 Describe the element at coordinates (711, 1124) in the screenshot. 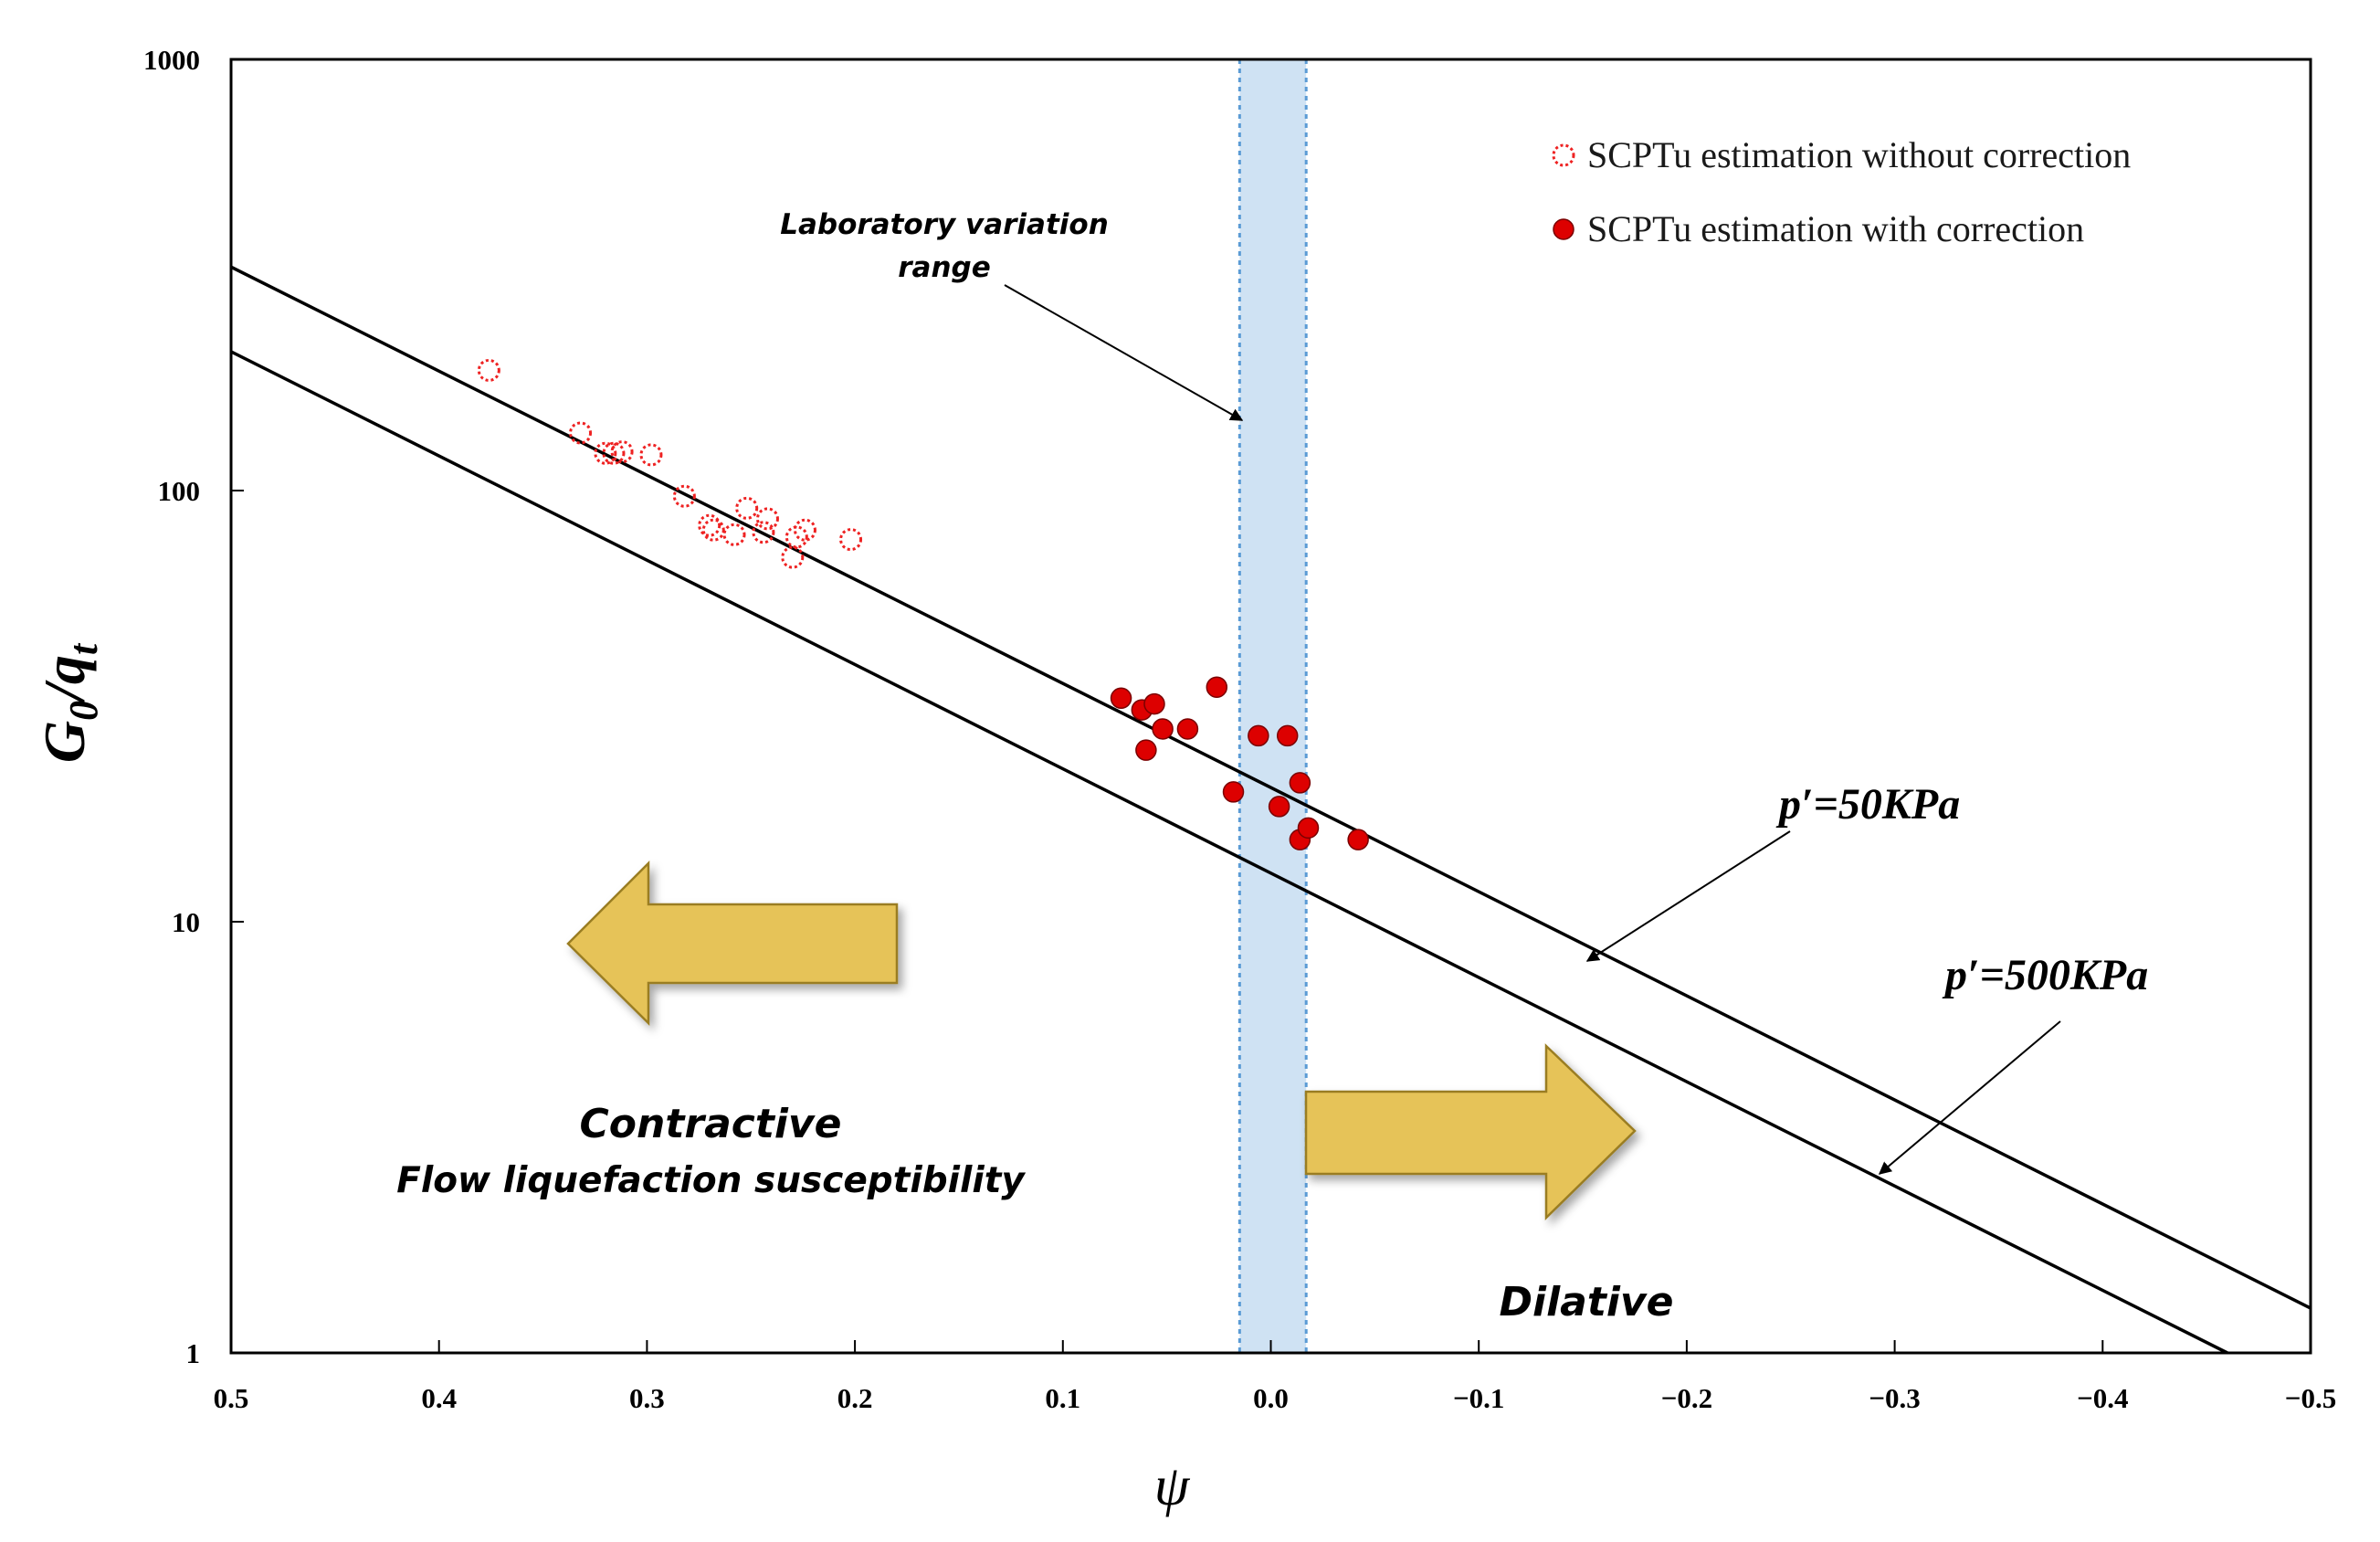

I see `contractive-title: Contractive` at that location.